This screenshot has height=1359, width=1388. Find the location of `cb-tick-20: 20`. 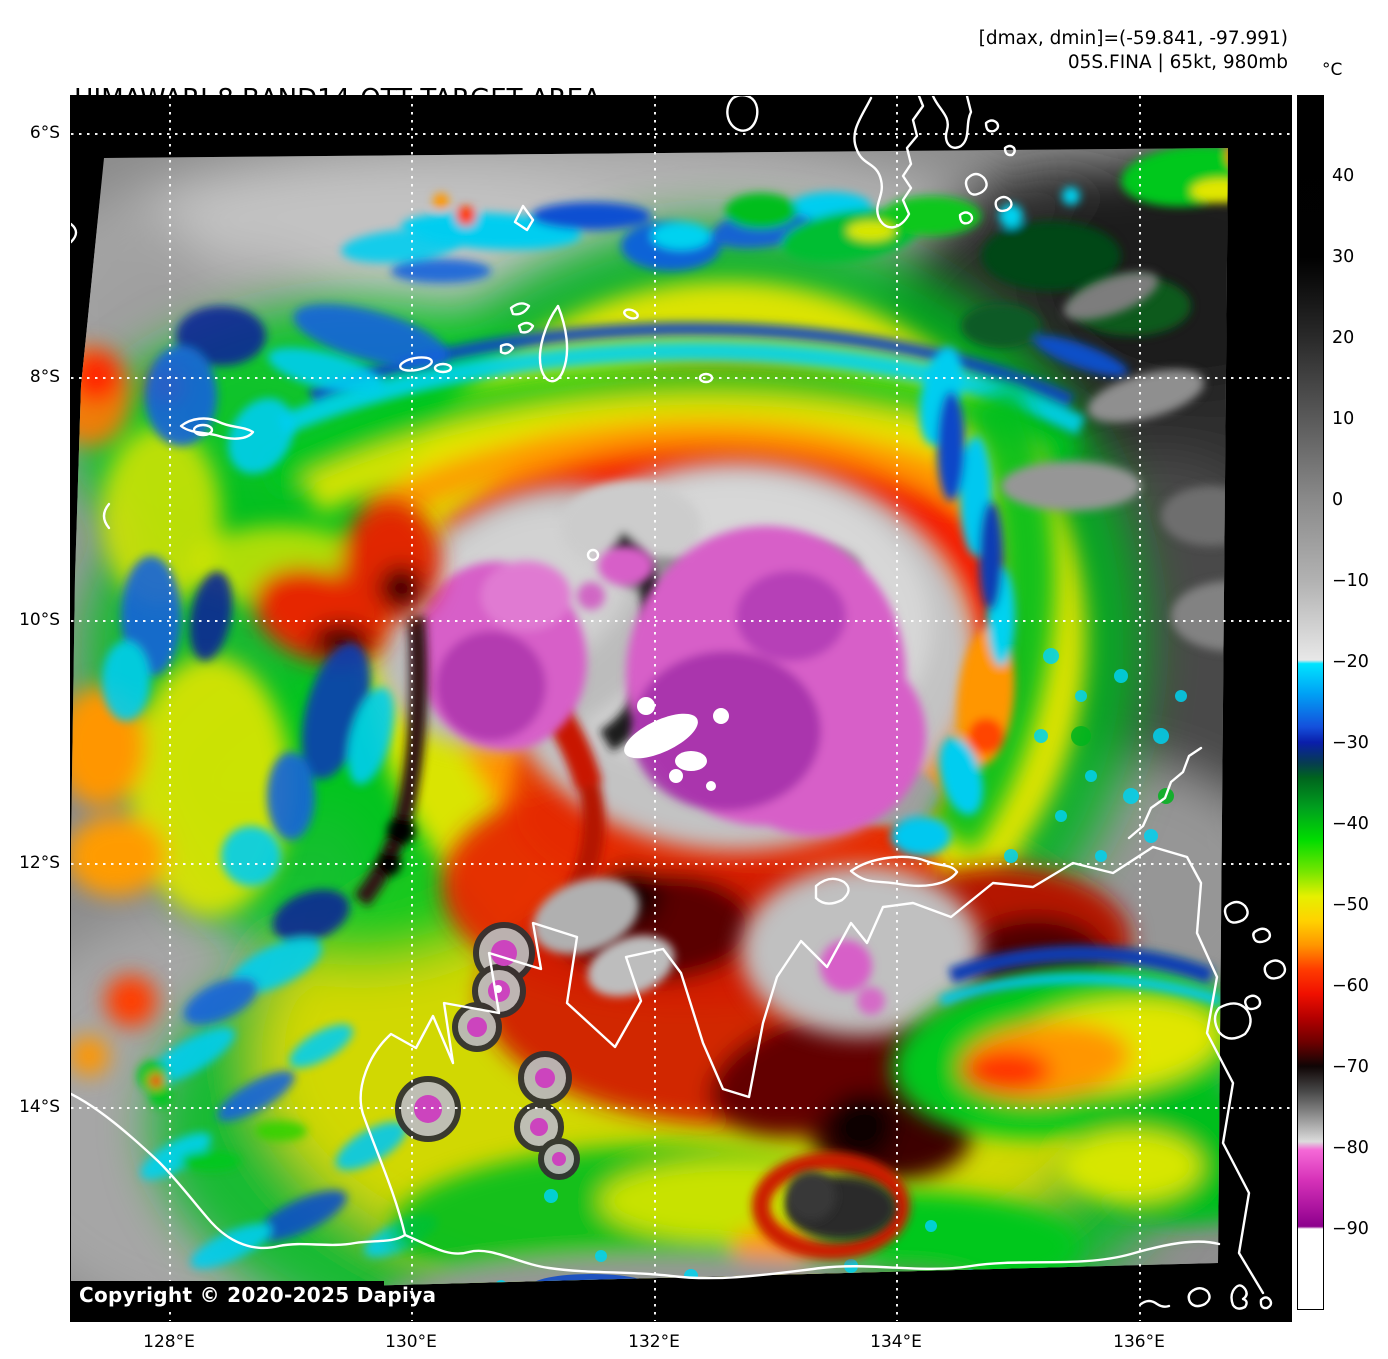

cb-tick-20: 20 is located at coordinates (1343, 338).